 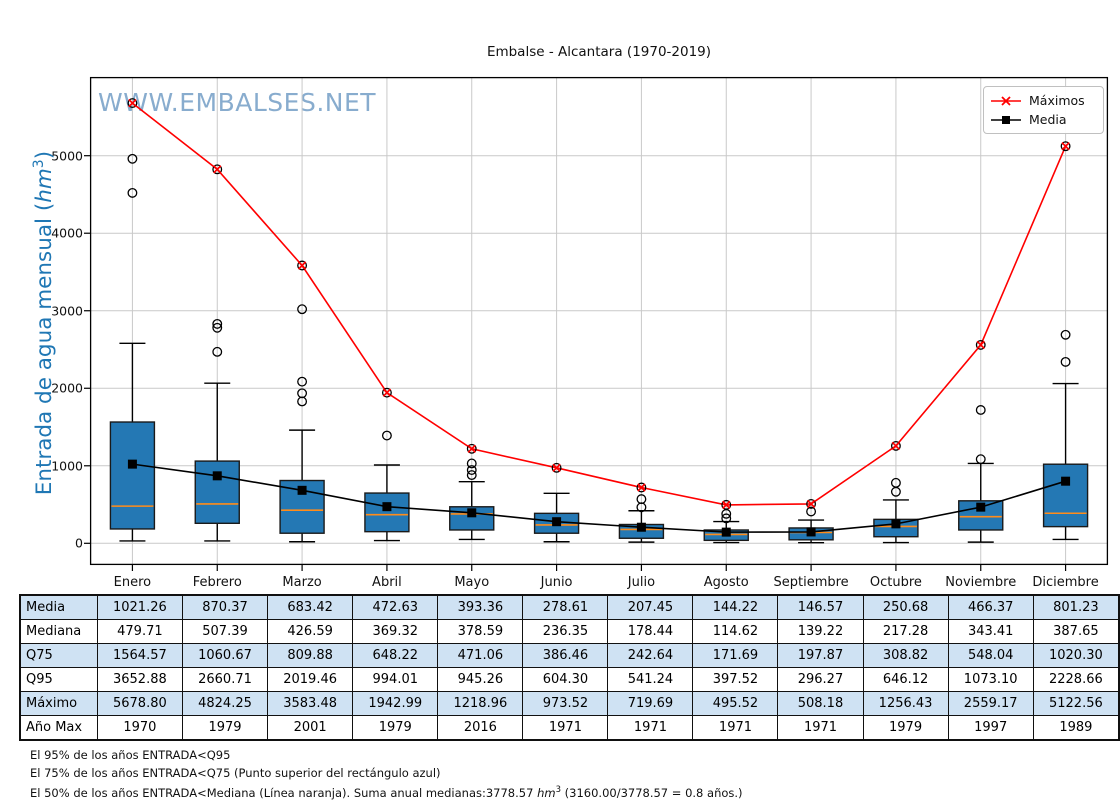 What do you see at coordinates (58, 679) in the screenshot?
I see `table-row-label: Q95` at bounding box center [58, 679].